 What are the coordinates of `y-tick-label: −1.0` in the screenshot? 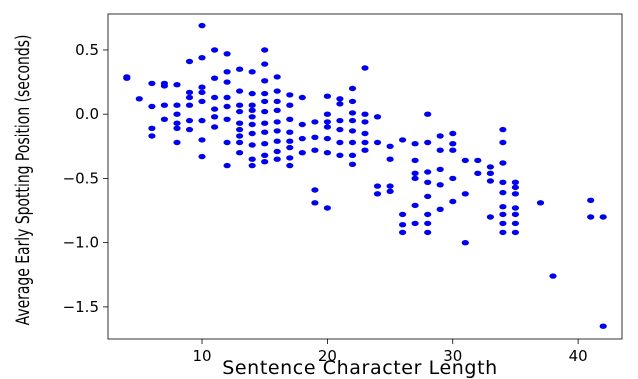 It's located at (81, 243).